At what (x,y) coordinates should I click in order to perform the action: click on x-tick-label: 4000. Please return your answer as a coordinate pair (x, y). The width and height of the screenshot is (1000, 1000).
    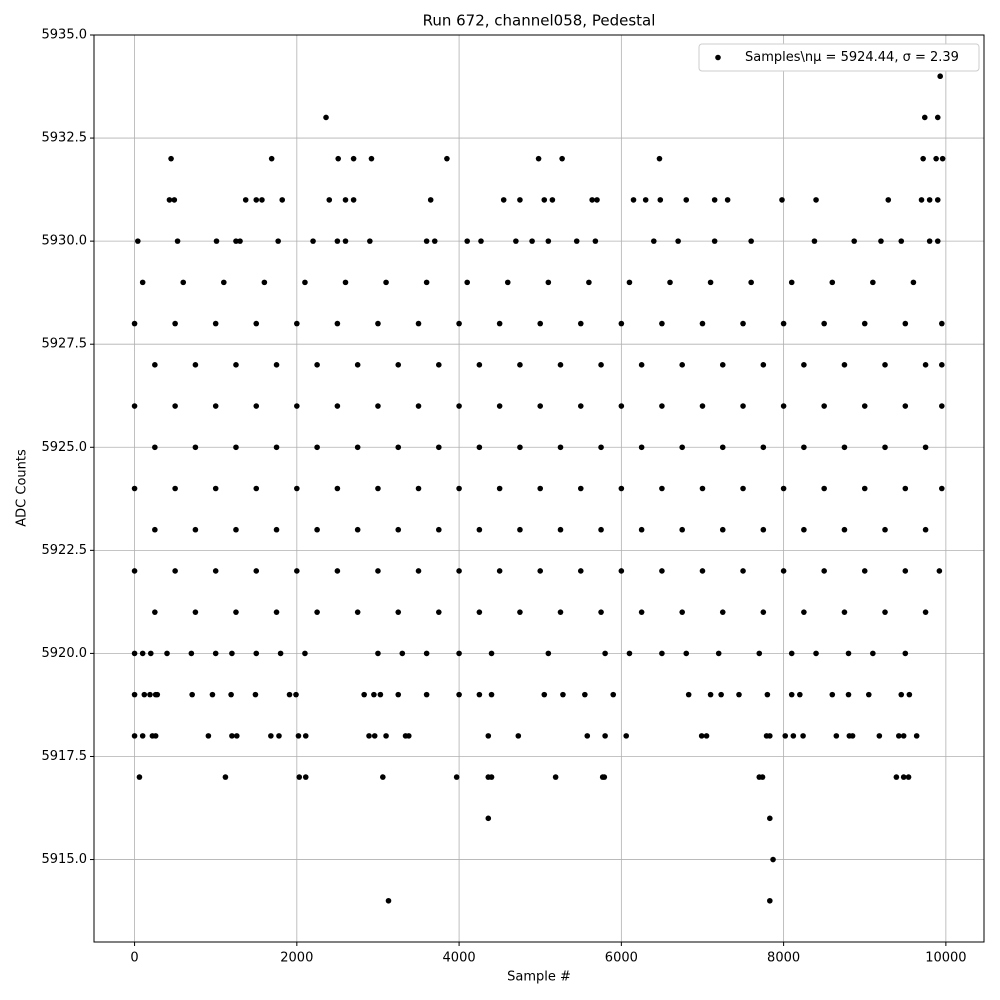
    Looking at the image, I should click on (459, 958).